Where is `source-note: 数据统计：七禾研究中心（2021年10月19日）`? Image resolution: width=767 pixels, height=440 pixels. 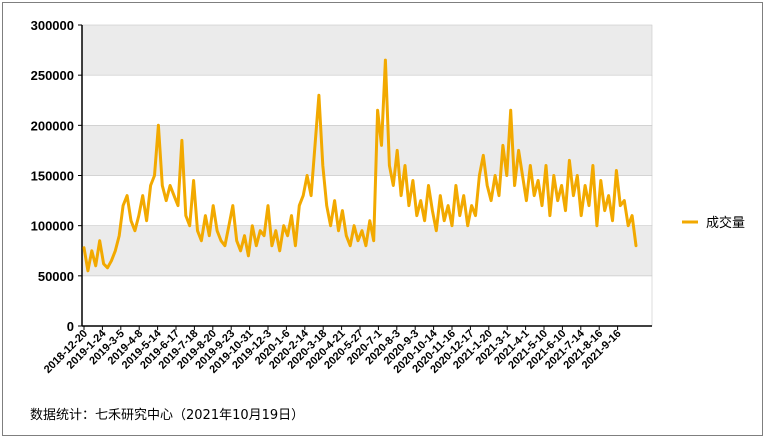
source-note: 数据统计：七禾研究中心（2021年10月19日） is located at coordinates (167, 415).